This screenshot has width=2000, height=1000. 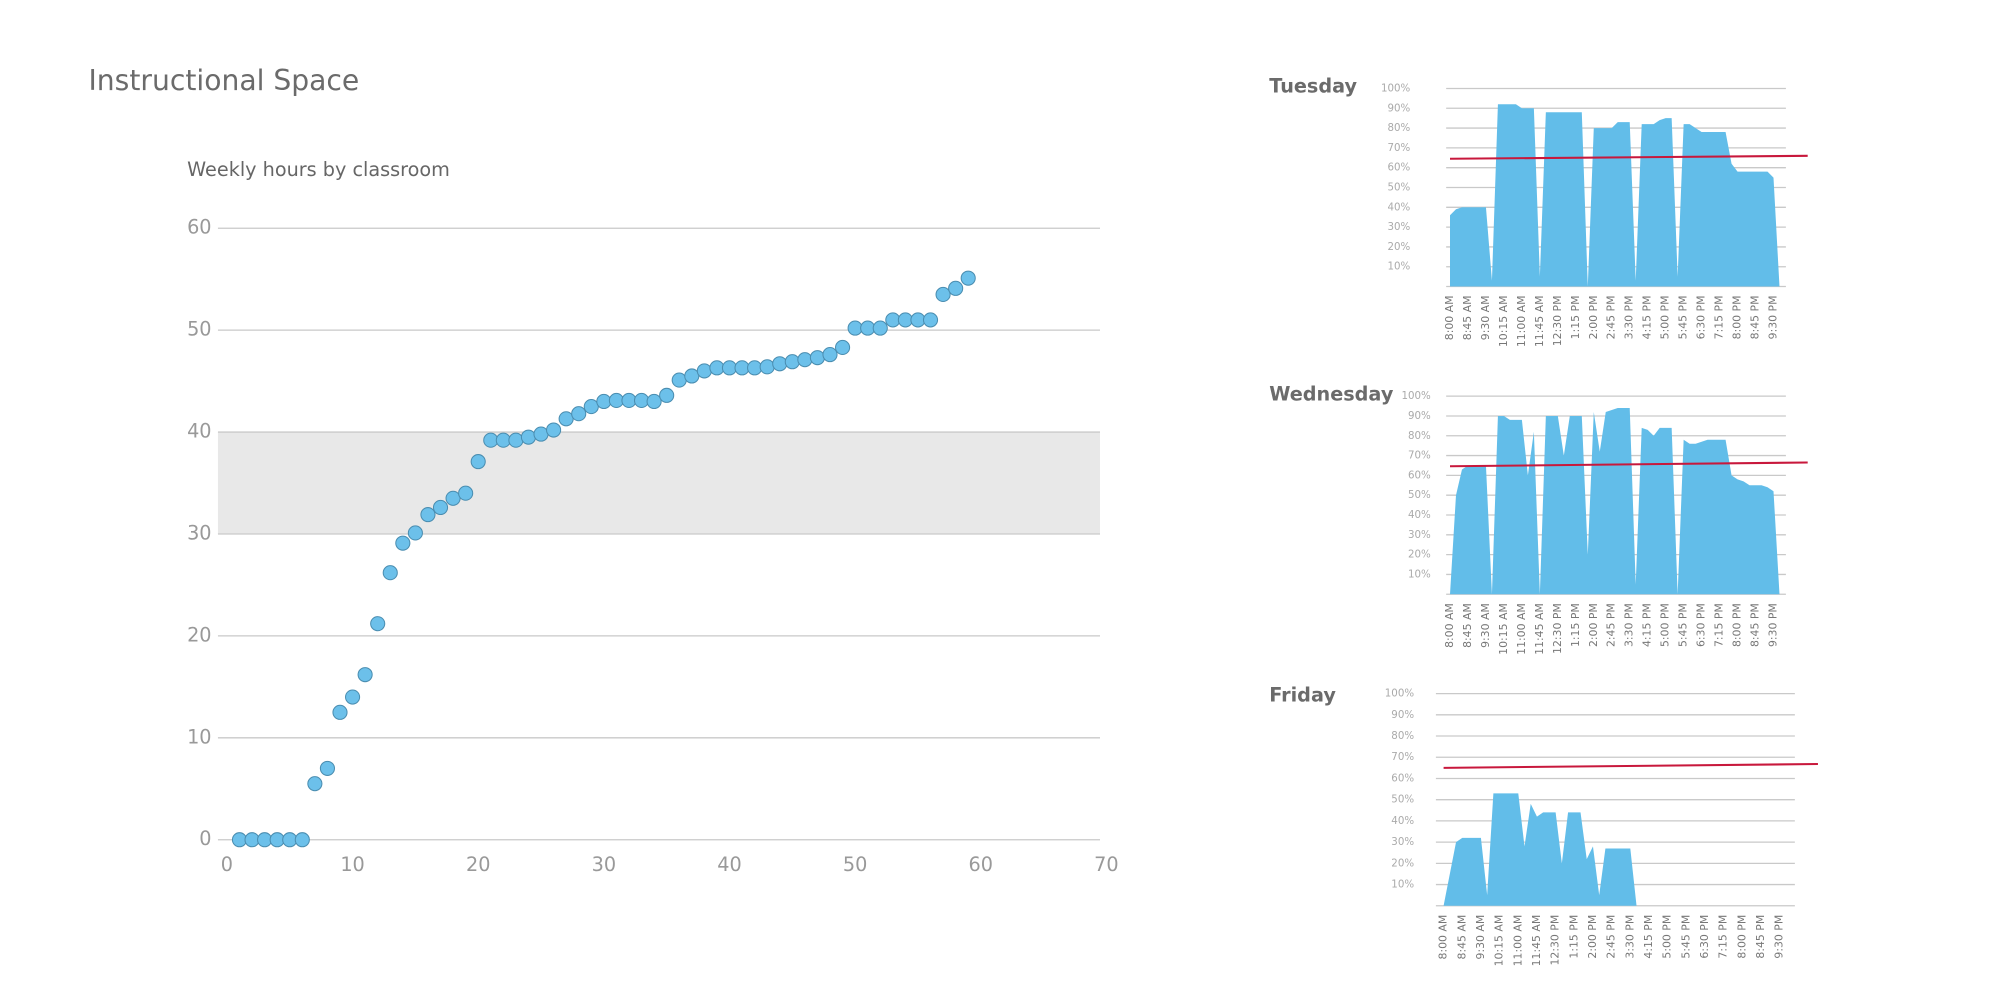 What do you see at coordinates (199, 329) in the screenshot?
I see `y-tick-label: 50` at bounding box center [199, 329].